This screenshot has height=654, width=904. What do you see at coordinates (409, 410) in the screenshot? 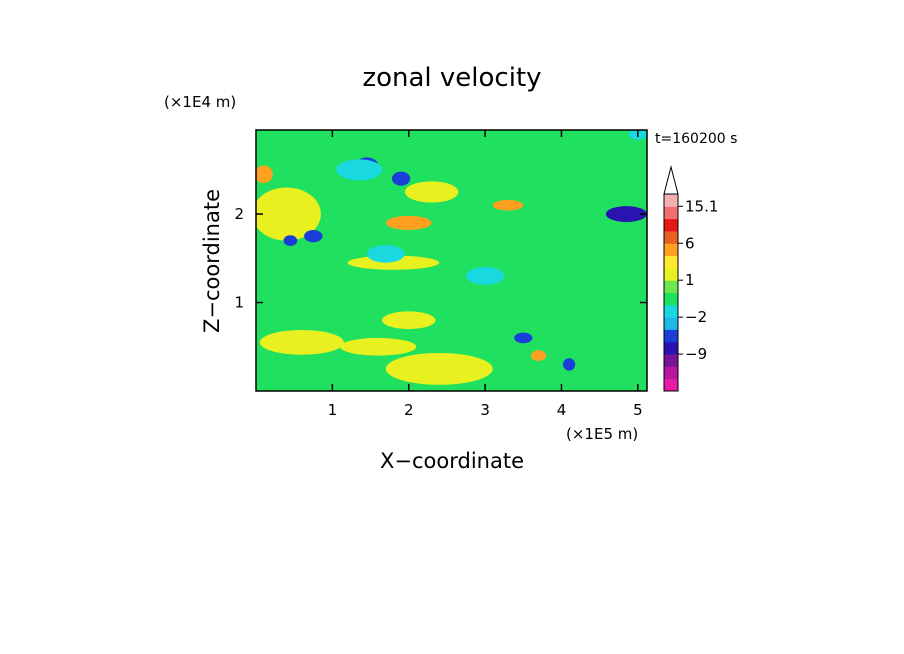
I see `x-tick-label: 2` at bounding box center [409, 410].